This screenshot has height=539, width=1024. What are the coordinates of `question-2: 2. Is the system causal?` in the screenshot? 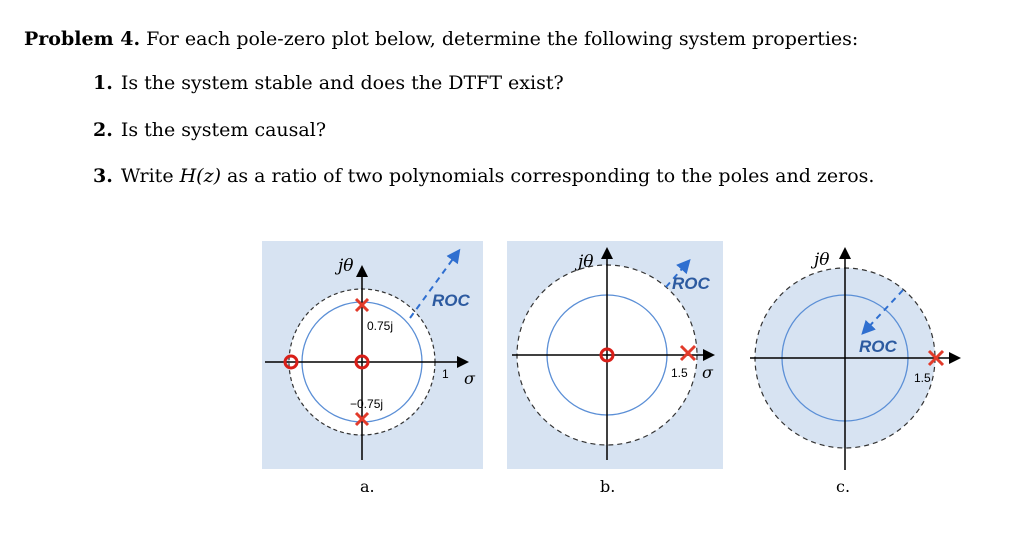 It's located at (209, 130).